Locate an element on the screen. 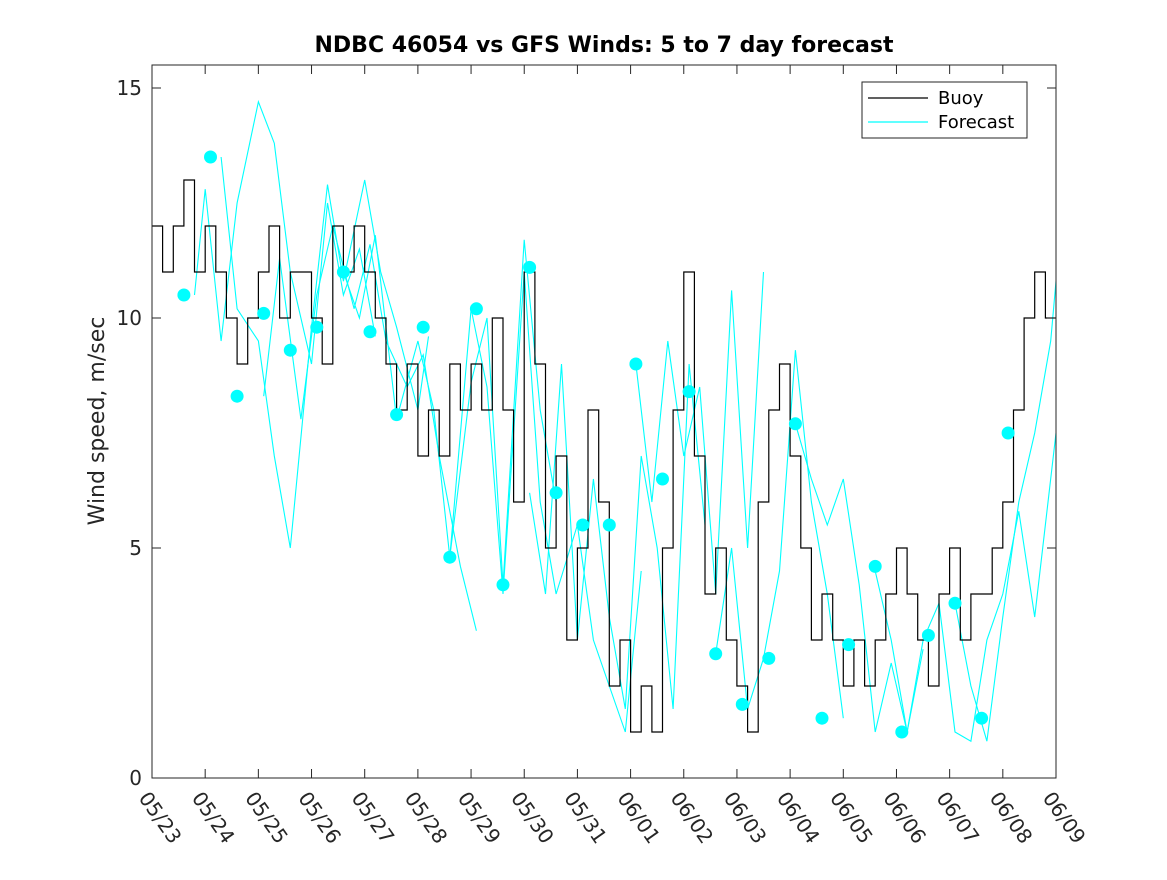 The image size is (1167, 880). y-tick-label: 15 is located at coordinates (129, 88).